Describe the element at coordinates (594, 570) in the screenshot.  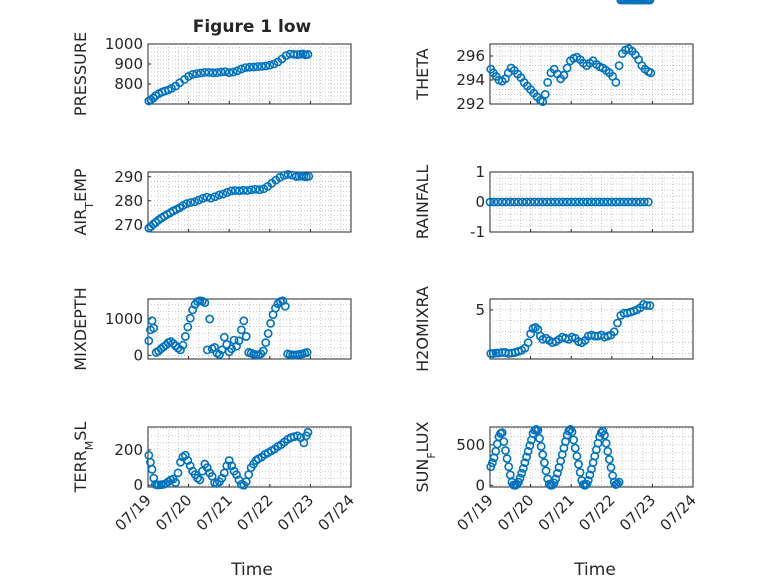
I see `x-axis-label-right: Time` at that location.